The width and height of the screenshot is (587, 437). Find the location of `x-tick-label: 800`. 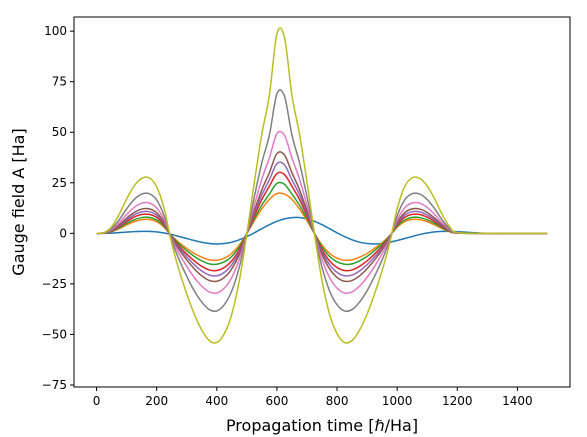

x-tick-label: 800 is located at coordinates (337, 401).